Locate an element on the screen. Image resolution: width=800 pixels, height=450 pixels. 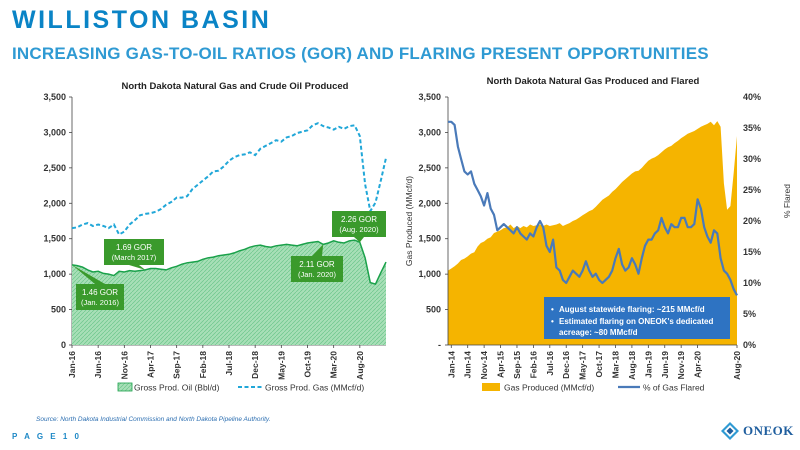
legend-produced-label: Gas Produced (MMcf/d) is located at coordinates (549, 388).